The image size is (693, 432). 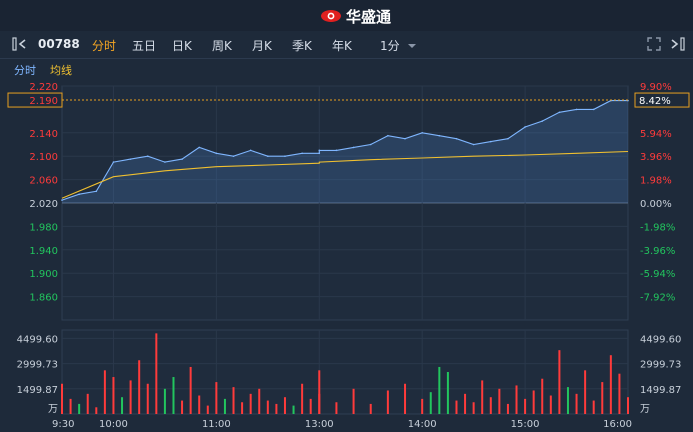 What do you see at coordinates (222, 46) in the screenshot?
I see `tab-weekly-k: 周K` at bounding box center [222, 46].